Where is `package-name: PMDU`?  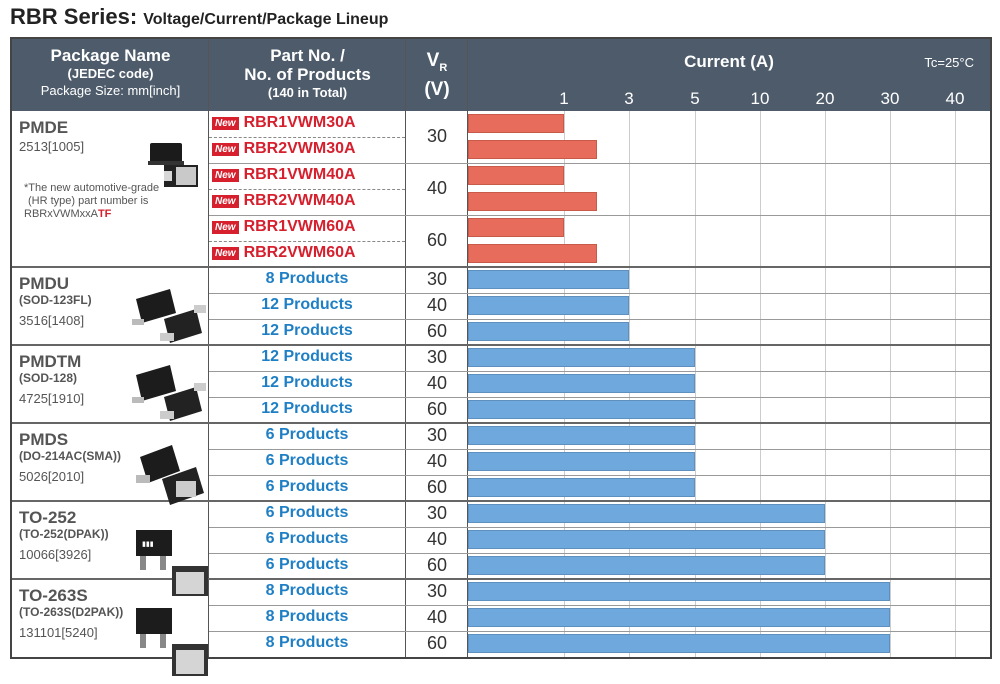 package-name: PMDU is located at coordinates (44, 283).